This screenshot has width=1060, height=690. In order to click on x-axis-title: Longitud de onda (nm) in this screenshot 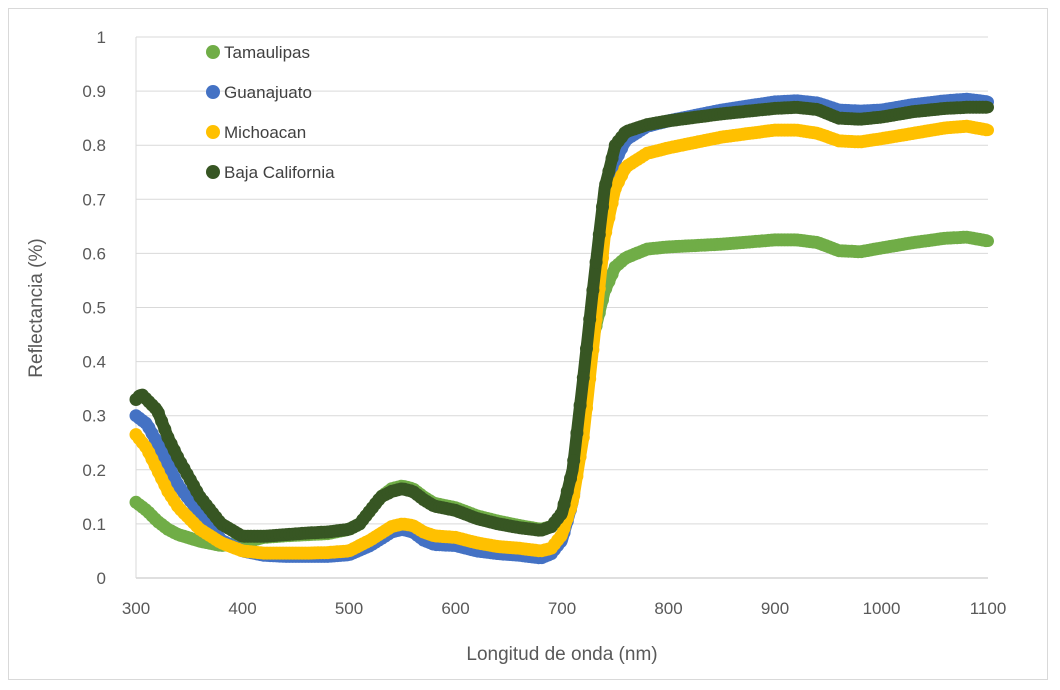, I will do `click(561, 654)`.